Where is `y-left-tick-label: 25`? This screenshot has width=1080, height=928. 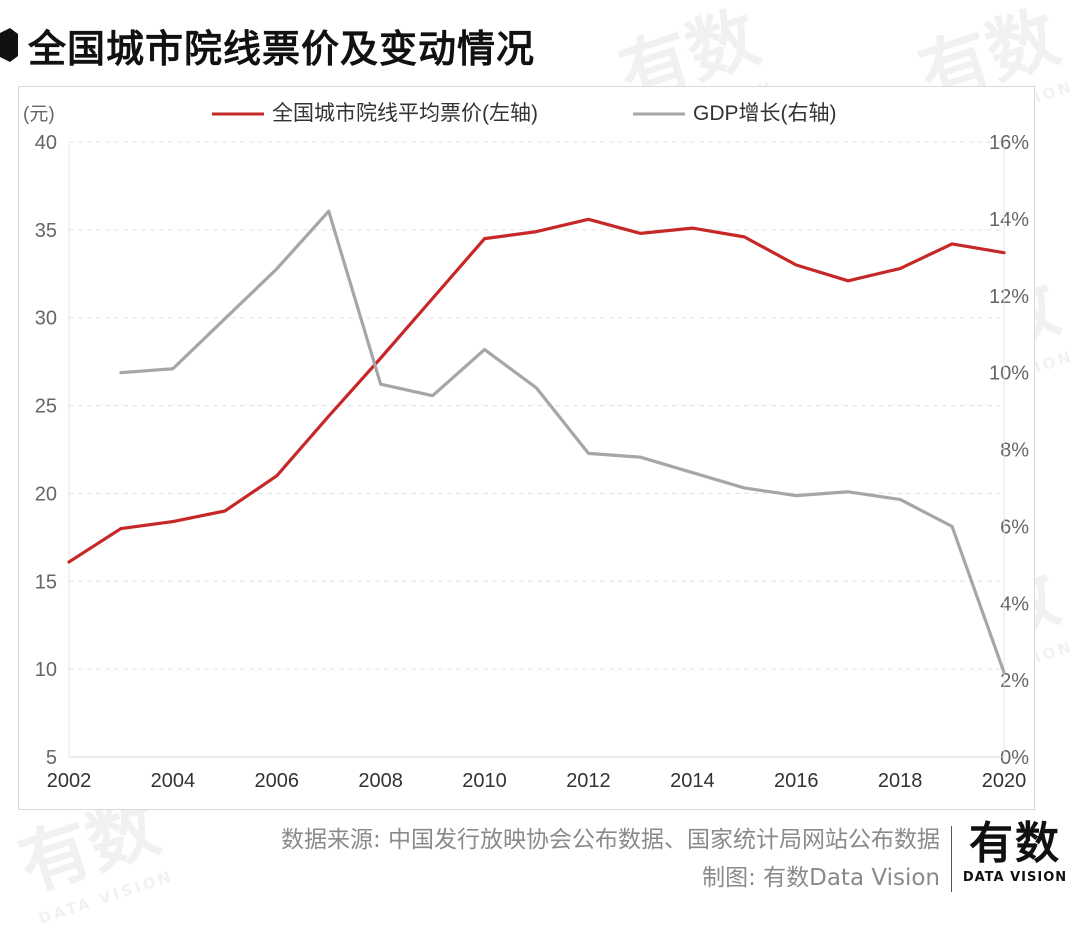 y-left-tick-label: 25 is located at coordinates (46, 407).